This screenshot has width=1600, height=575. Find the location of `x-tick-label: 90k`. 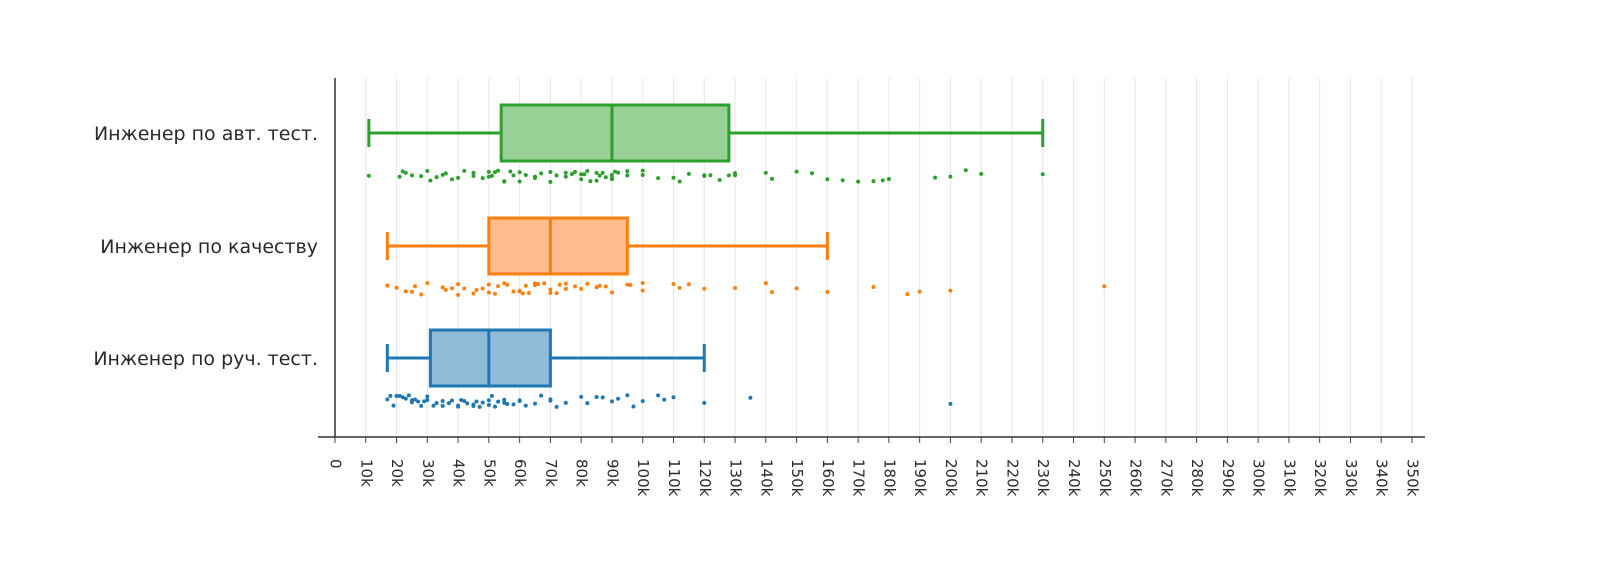

x-tick-label: 90k is located at coordinates (612, 473).